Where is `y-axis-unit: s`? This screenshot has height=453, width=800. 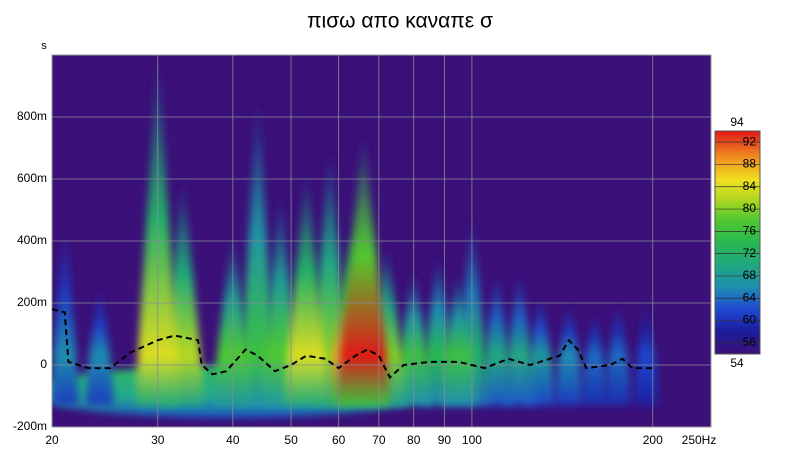 y-axis-unit: s is located at coordinates (44, 46).